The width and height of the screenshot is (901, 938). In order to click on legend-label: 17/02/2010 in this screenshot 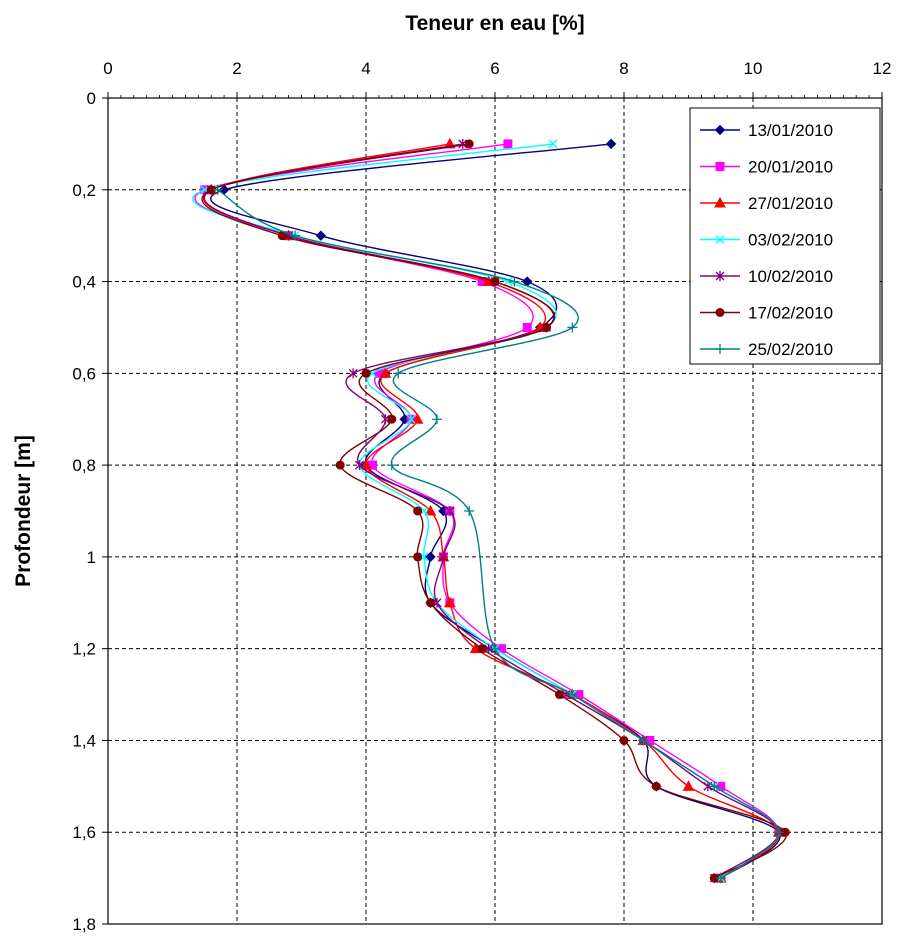, I will do `click(790, 313)`.